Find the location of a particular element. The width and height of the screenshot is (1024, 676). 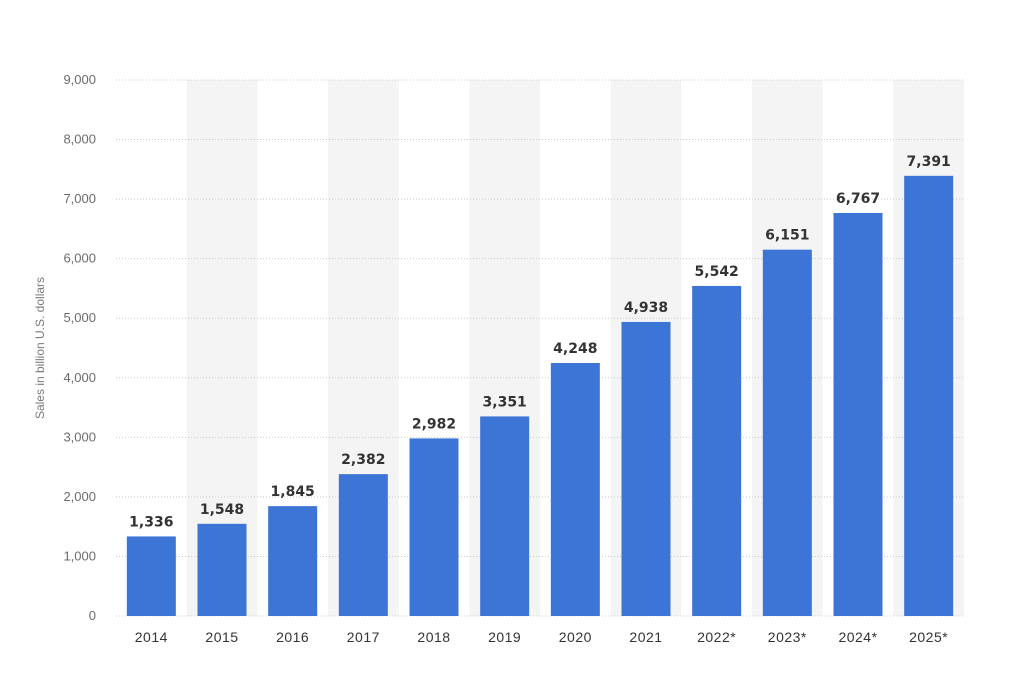

x-tick-label: 2022* is located at coordinates (716, 637).